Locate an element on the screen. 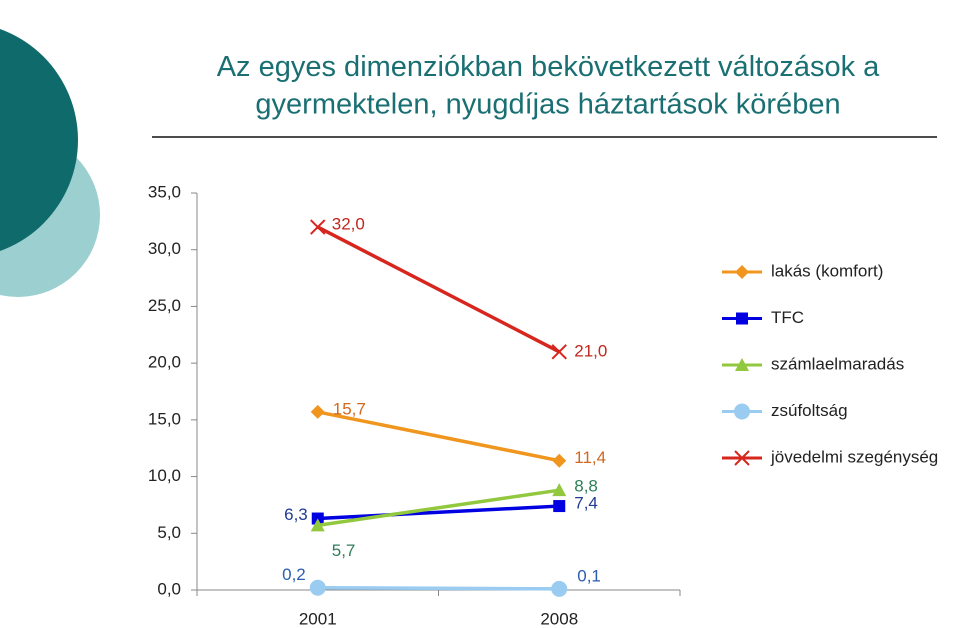 This screenshot has width=960, height=628. y-tick-label: 20,0 is located at coordinates (164, 362).